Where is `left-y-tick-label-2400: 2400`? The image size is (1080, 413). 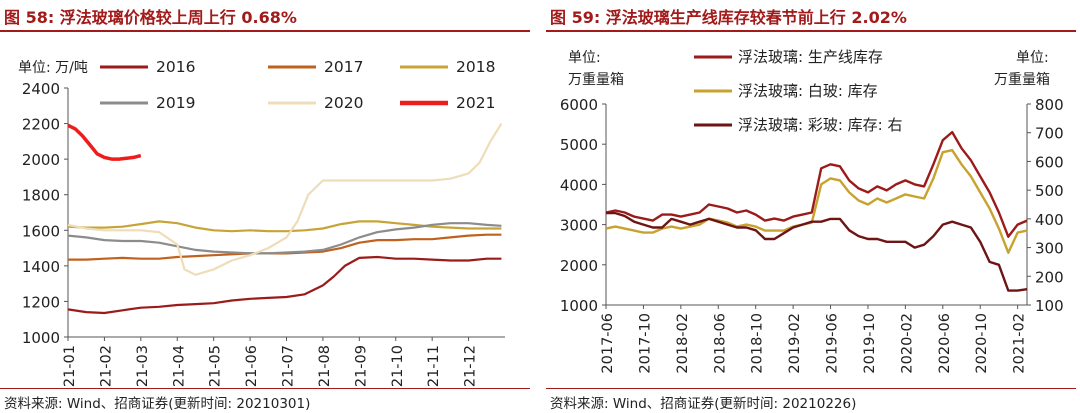
left-y-tick-label-2400: 2400 is located at coordinates (41, 89).